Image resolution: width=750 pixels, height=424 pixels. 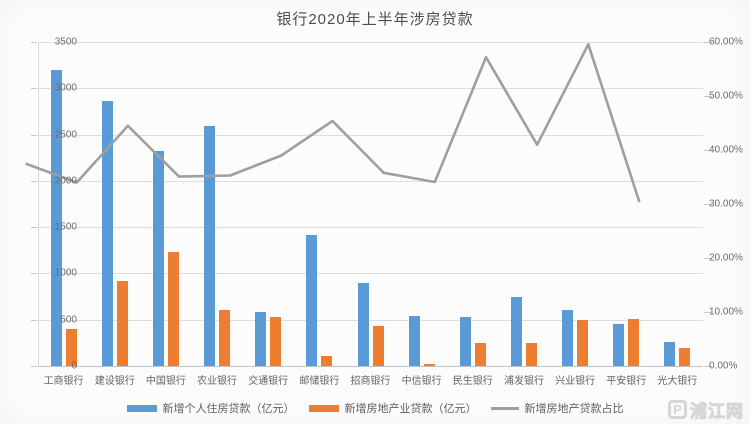 I want to click on category-label-7: 招商银行, so click(x=370, y=381).